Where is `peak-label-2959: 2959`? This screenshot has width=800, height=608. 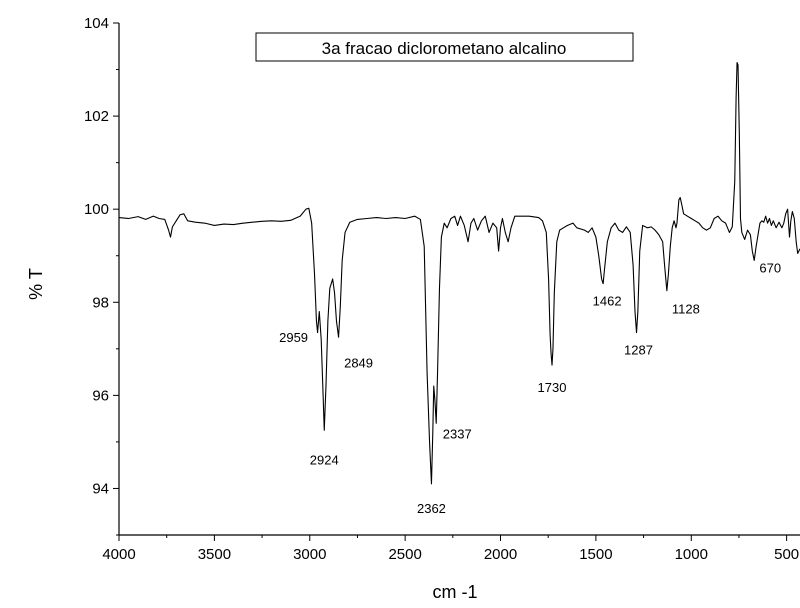 peak-label-2959: 2959 is located at coordinates (293, 337).